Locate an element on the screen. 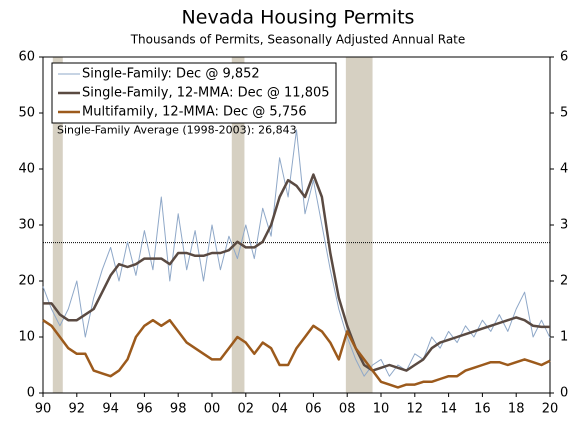 This screenshot has width=571, height=424. x-tick-label: 90 is located at coordinates (43, 409).